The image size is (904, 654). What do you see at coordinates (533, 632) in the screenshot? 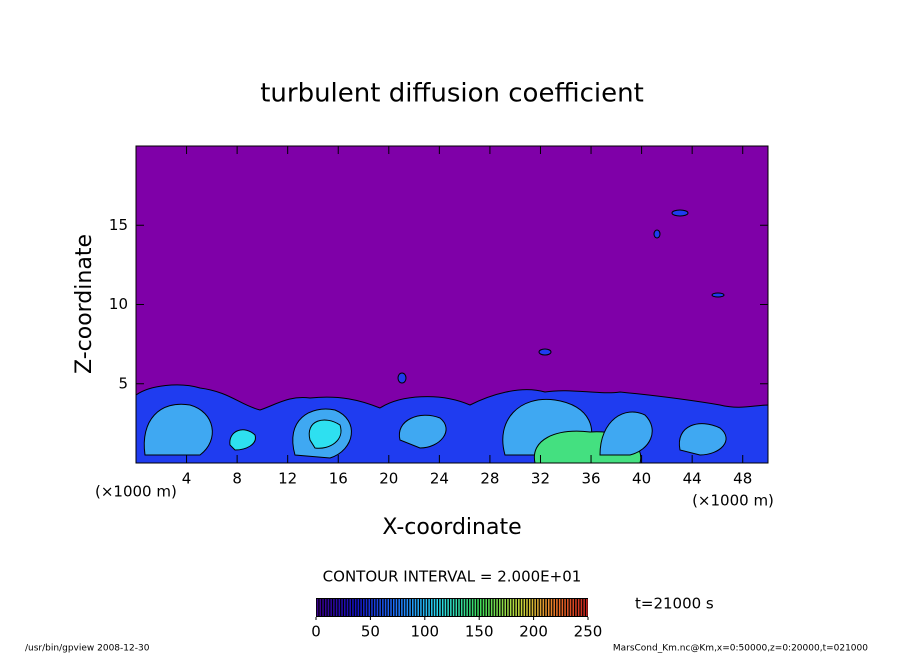
I see `colorbar-tick-label: 200` at bounding box center [533, 632].